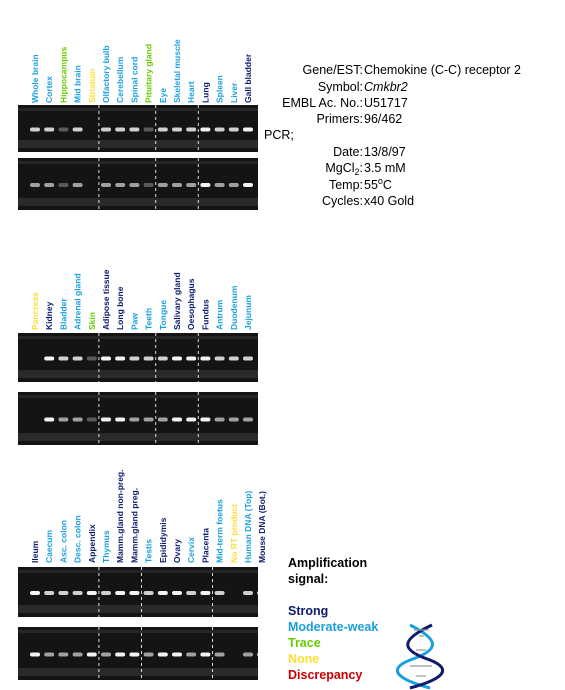 This screenshot has height=690, width=565. I want to click on info-key: MgCl, so click(339, 168).